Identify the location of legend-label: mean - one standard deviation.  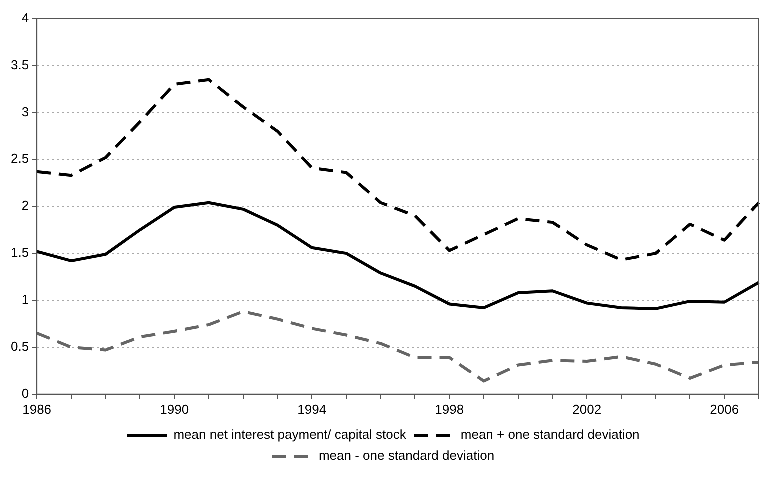
(406, 456).